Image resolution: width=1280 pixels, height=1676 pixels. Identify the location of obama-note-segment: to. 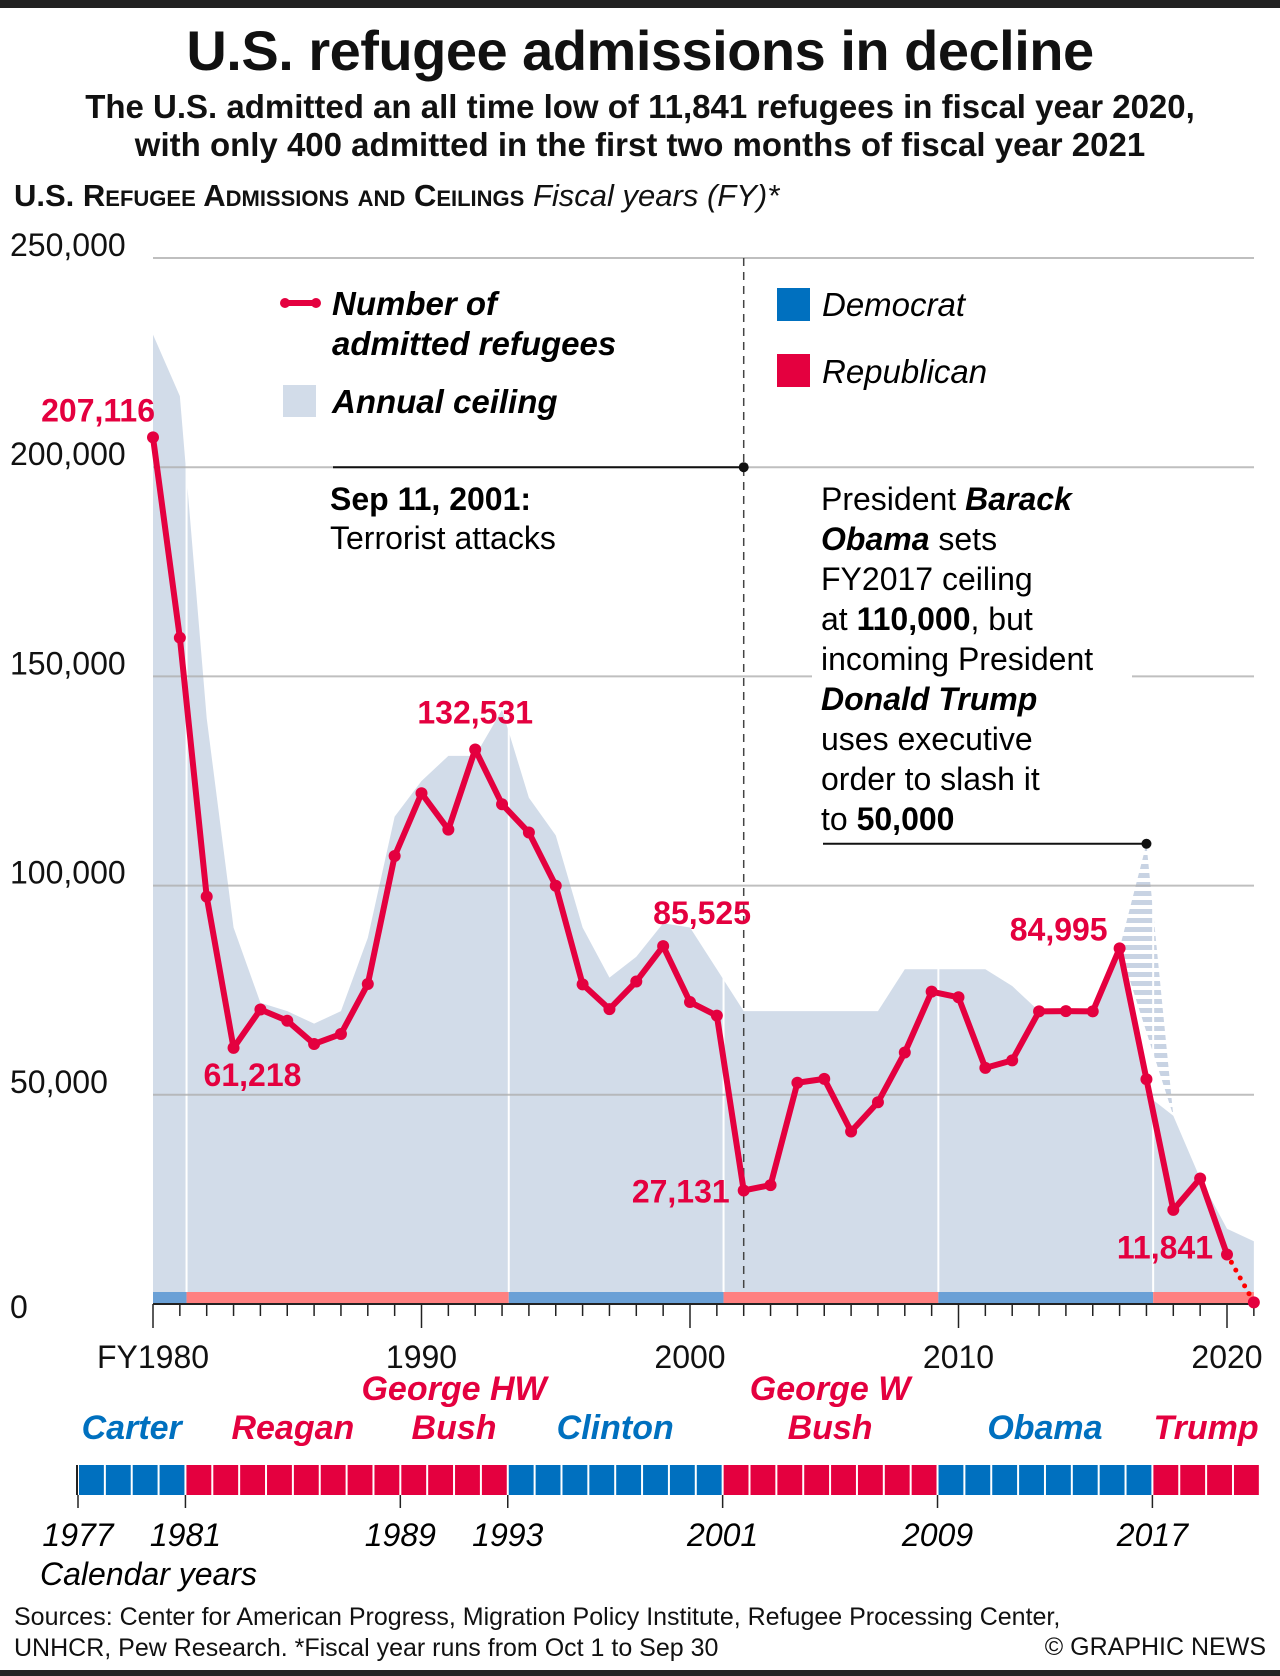
(839, 819).